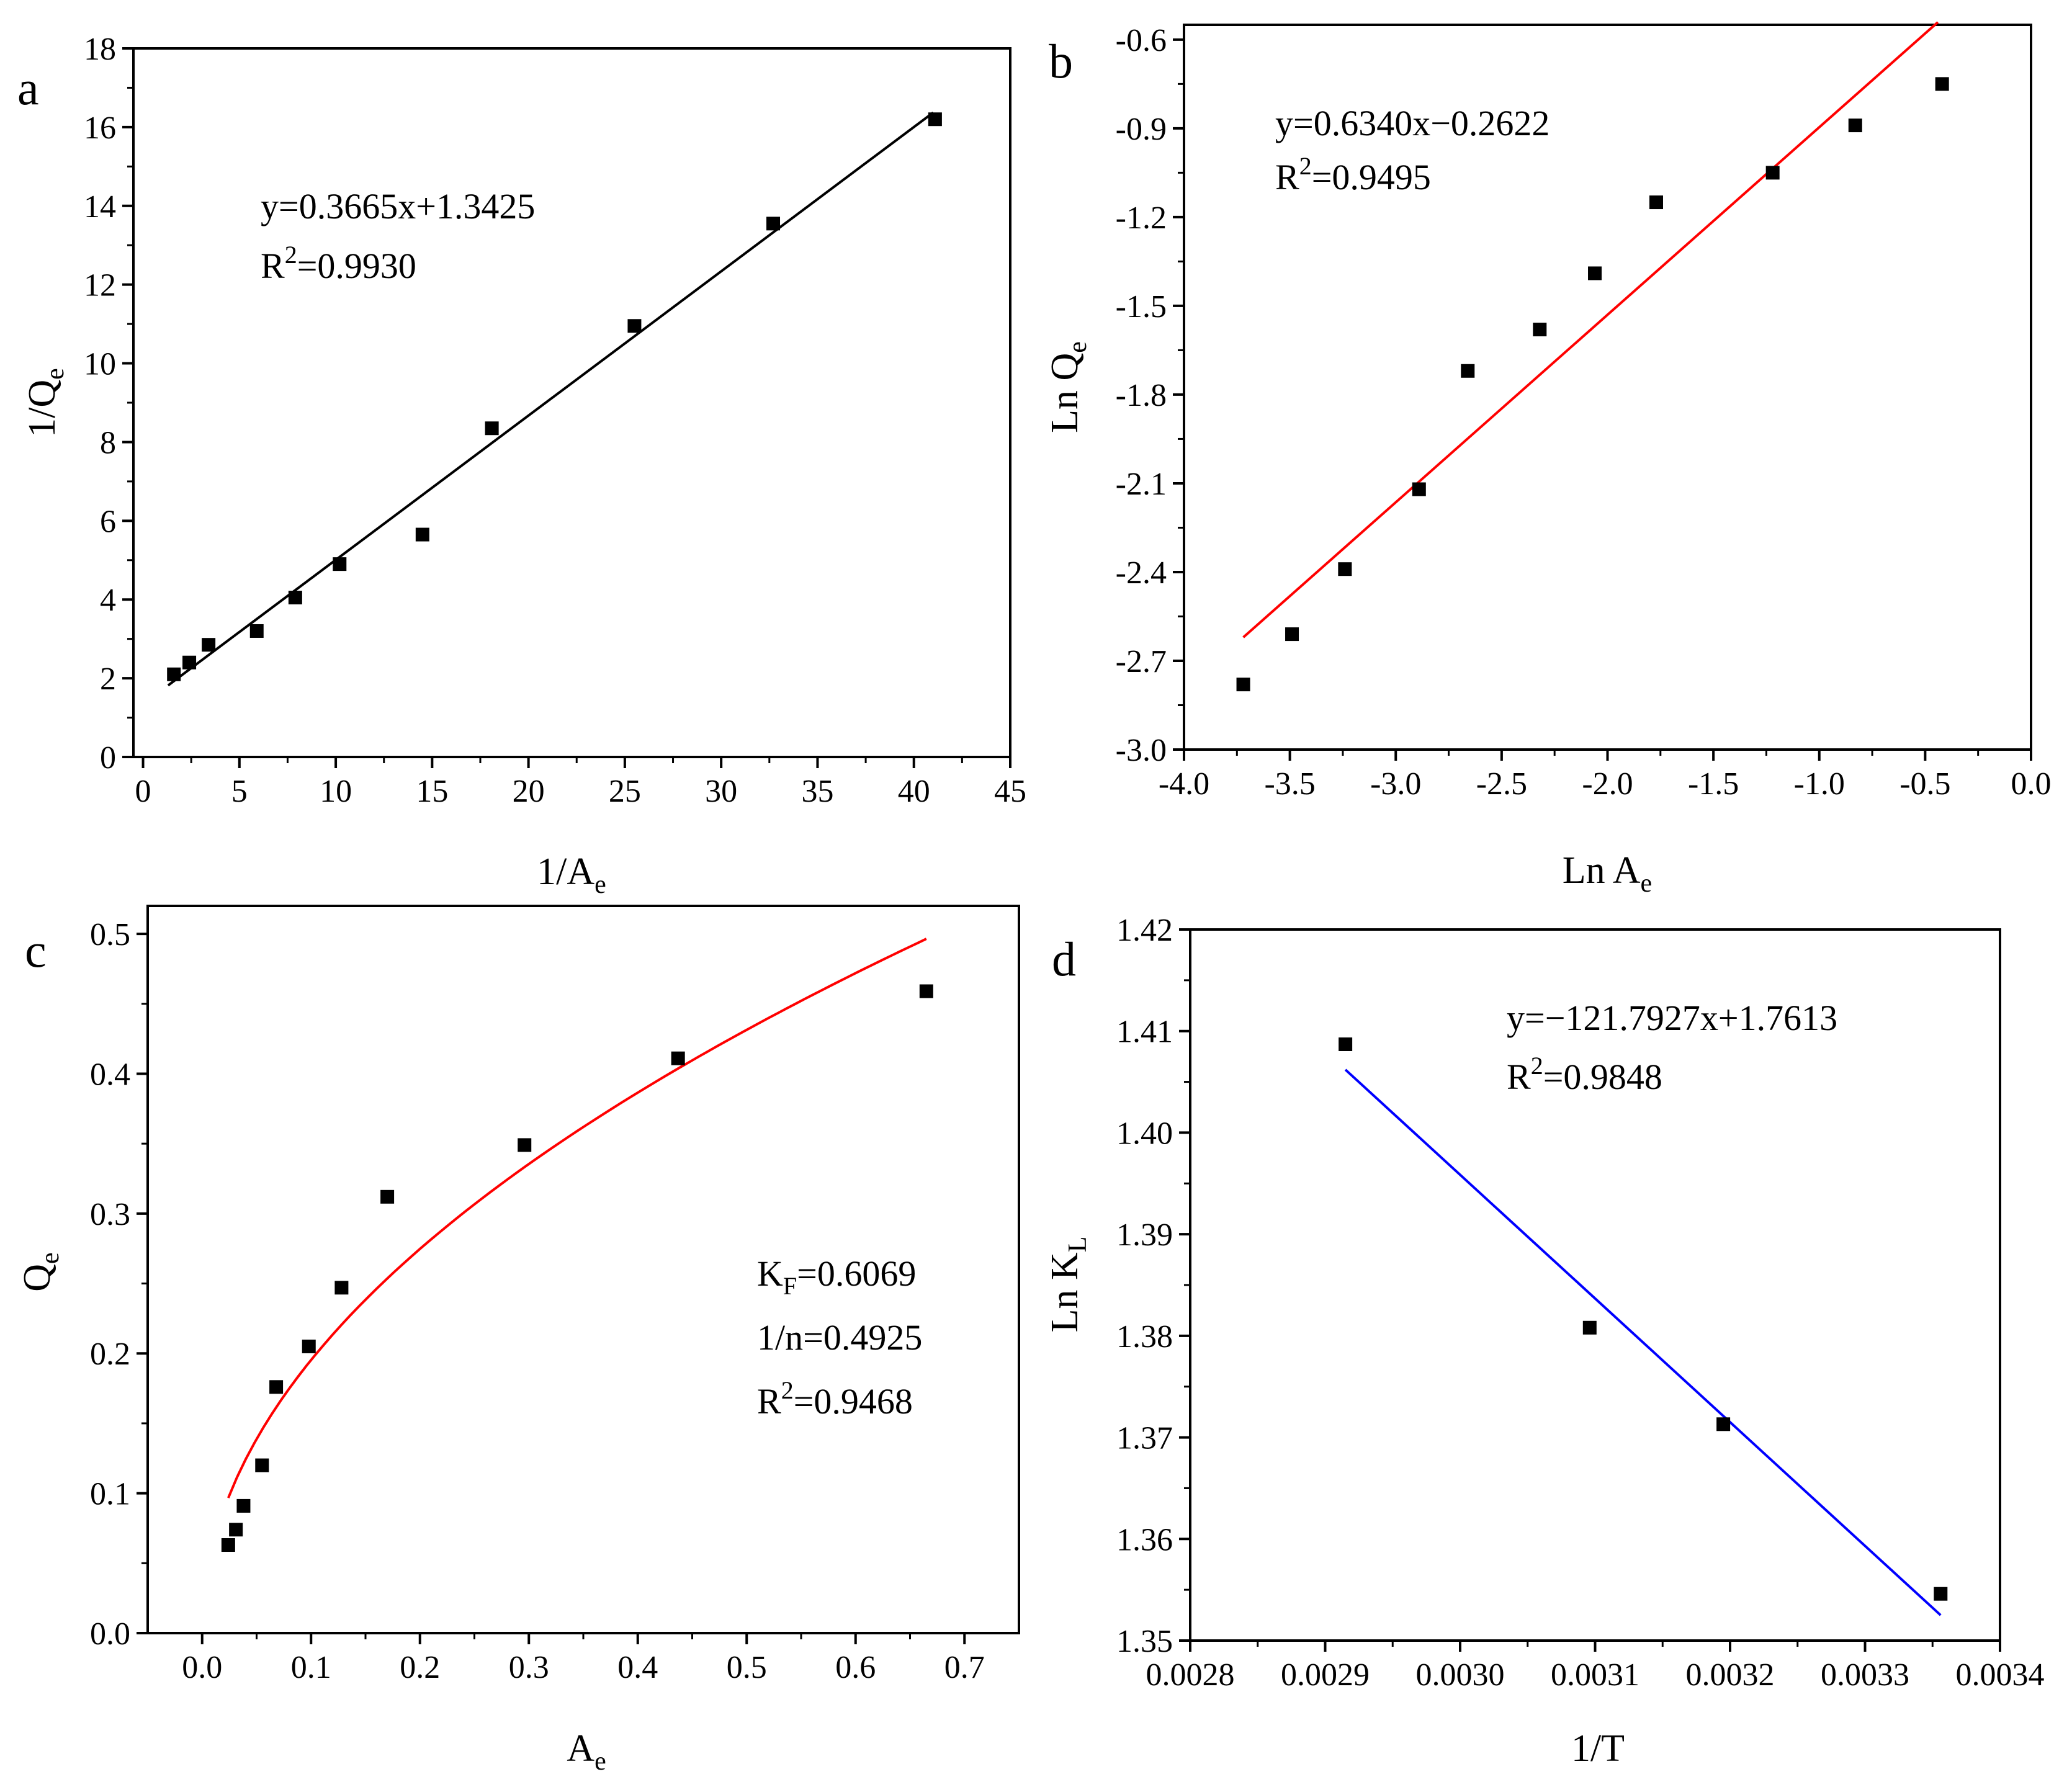 This screenshot has width=2072, height=1787. I want to click on x-tick-label-c-0: 0.0, so click(202, 1667).